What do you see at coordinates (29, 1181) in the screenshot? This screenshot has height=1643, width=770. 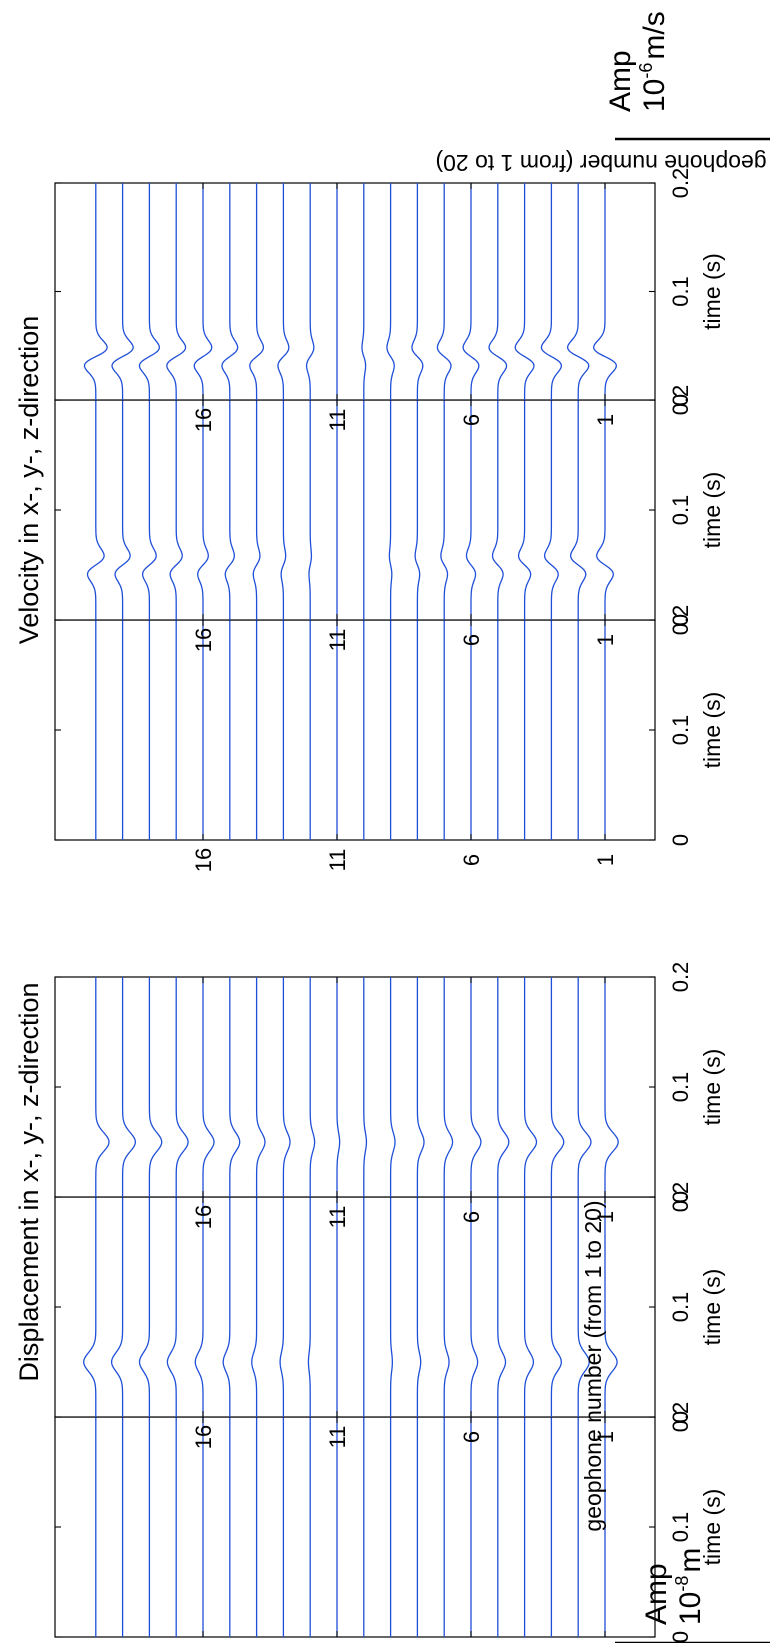 I see `title-displacement: Displacement in x-, y-, z-direction` at bounding box center [29, 1181].